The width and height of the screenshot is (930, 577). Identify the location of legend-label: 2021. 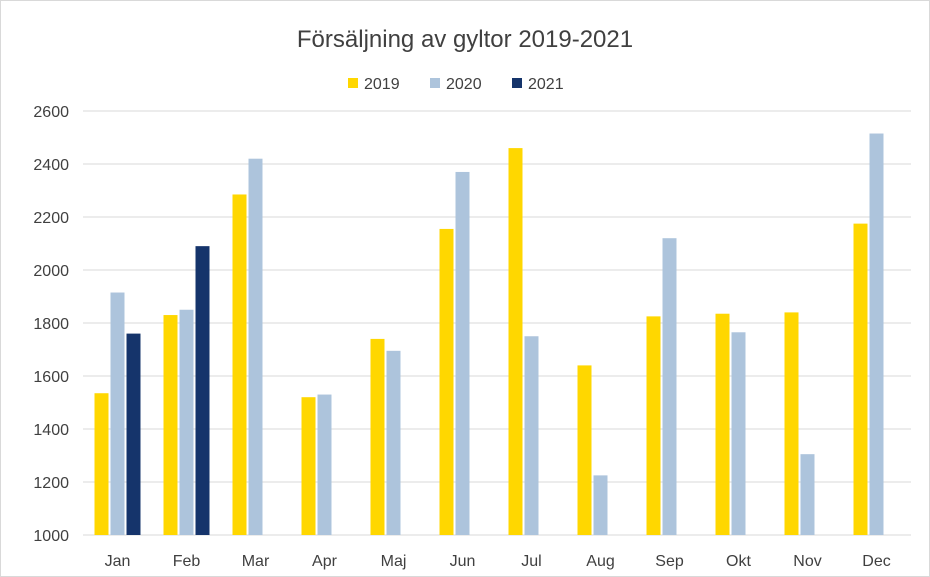
(546, 84).